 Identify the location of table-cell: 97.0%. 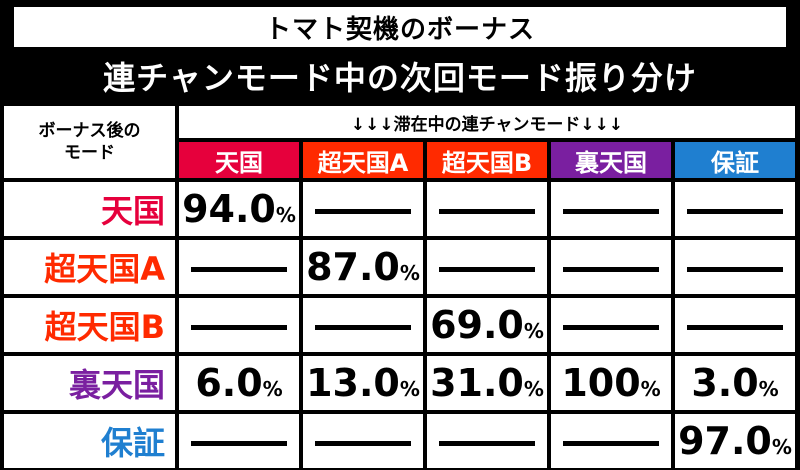
(735, 441).